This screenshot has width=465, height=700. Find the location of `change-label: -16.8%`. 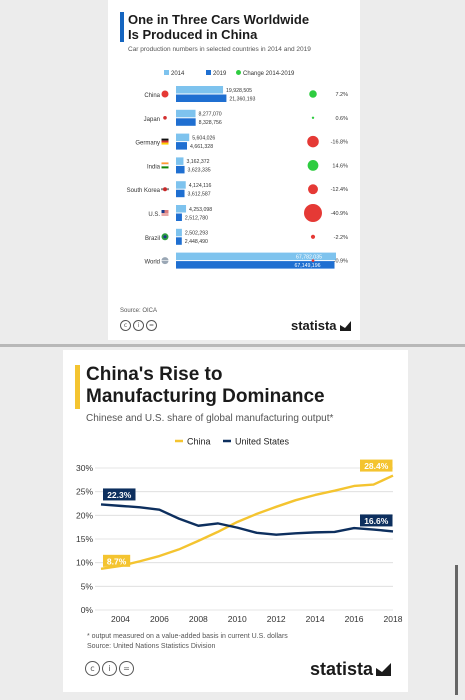

change-label: -16.8% is located at coordinates (340, 143).